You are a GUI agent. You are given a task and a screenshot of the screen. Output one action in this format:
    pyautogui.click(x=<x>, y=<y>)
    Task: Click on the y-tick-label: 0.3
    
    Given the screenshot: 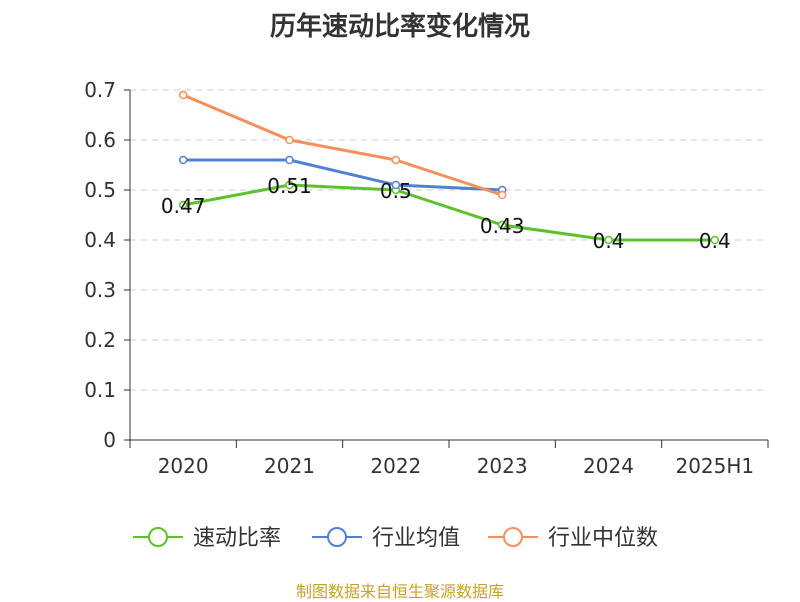 What is the action you would take?
    pyautogui.click(x=100, y=290)
    